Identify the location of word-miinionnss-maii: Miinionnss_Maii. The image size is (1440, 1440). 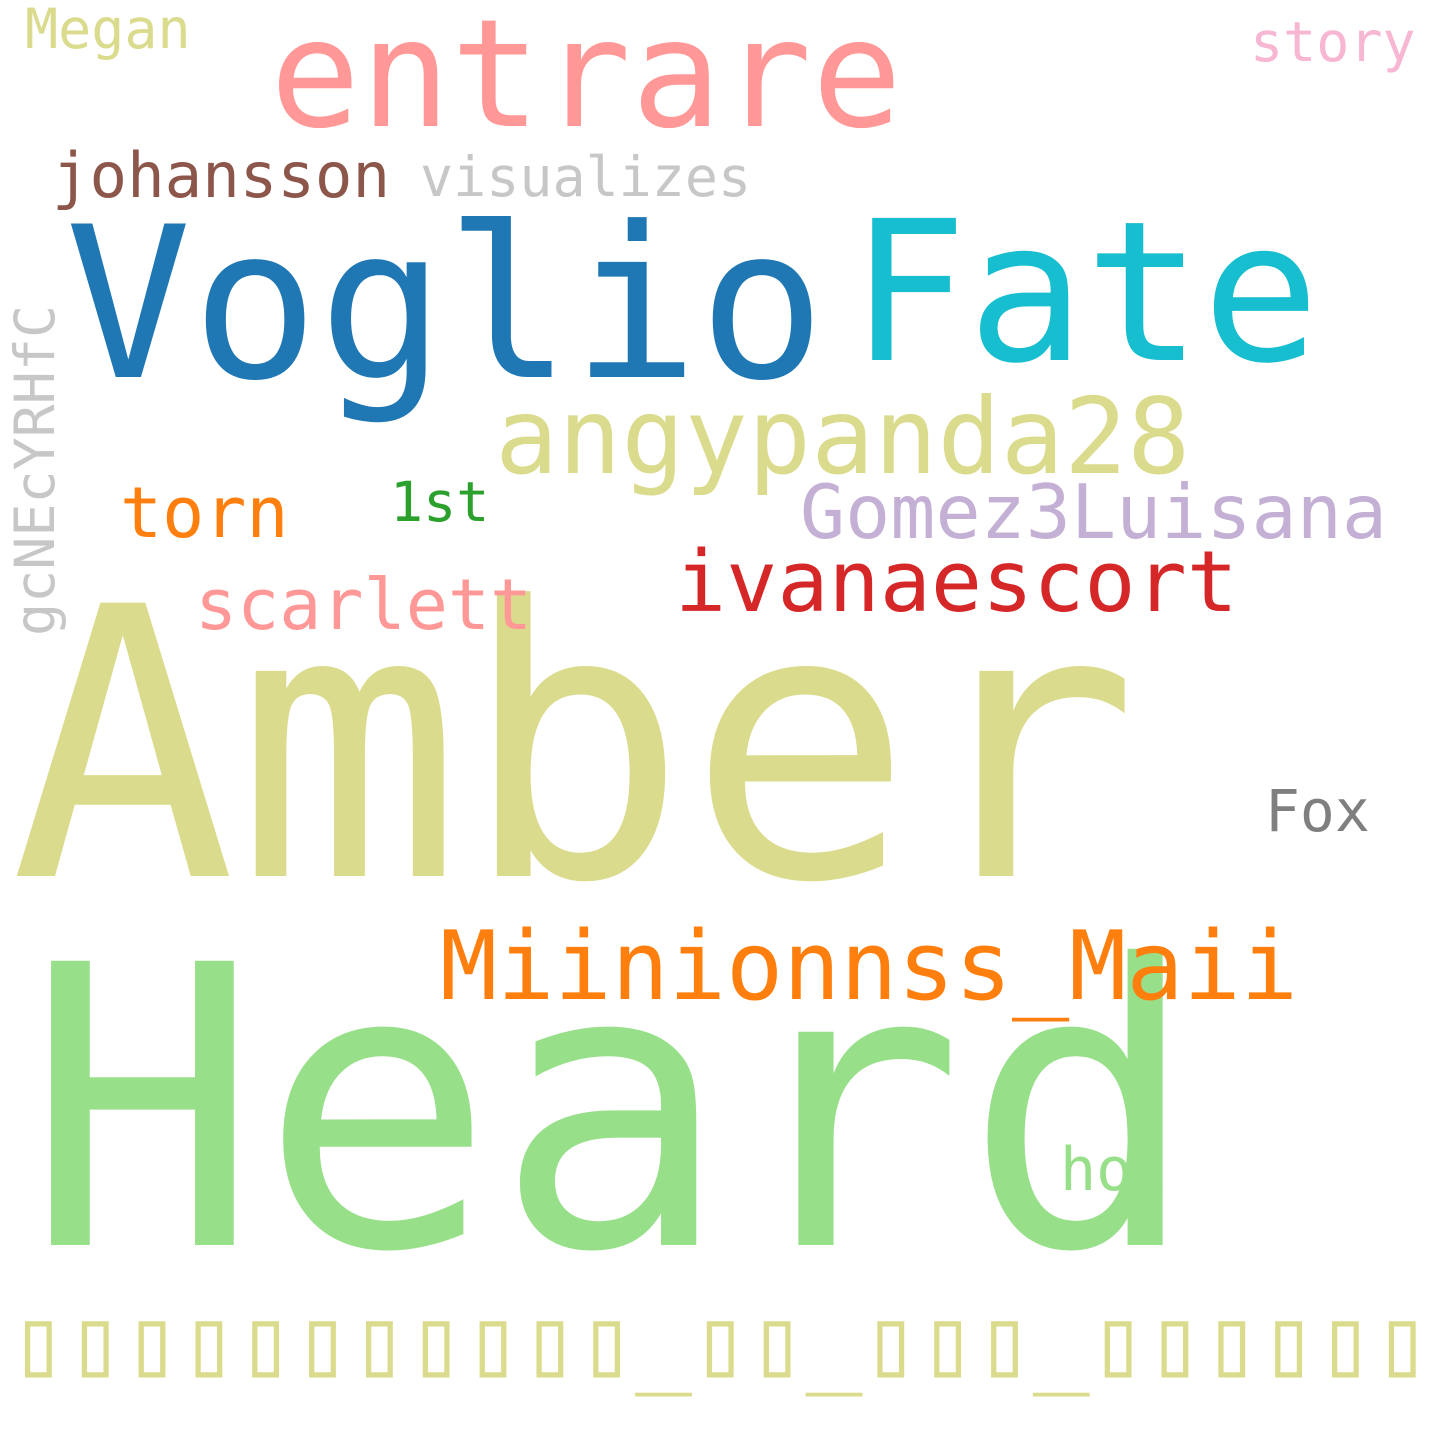
(869, 967).